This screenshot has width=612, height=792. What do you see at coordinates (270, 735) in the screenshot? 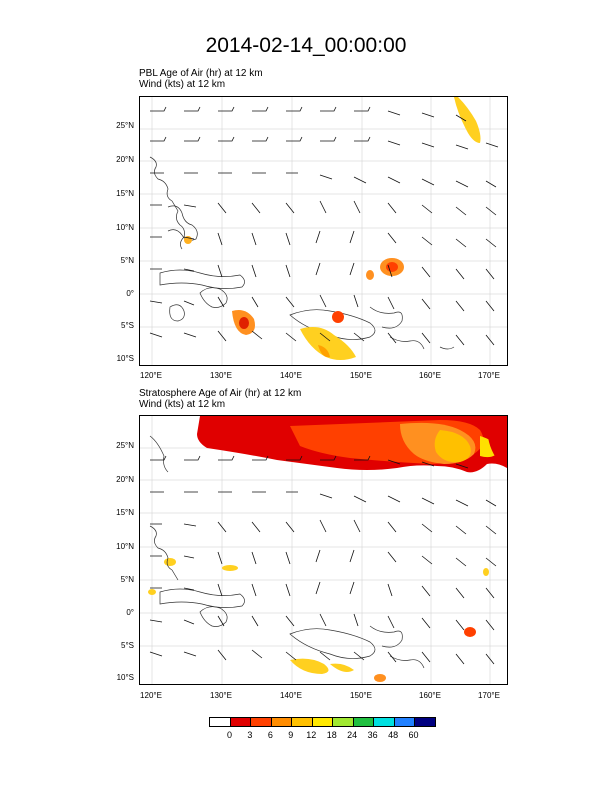
I see `colorbar-label: 6` at bounding box center [270, 735].